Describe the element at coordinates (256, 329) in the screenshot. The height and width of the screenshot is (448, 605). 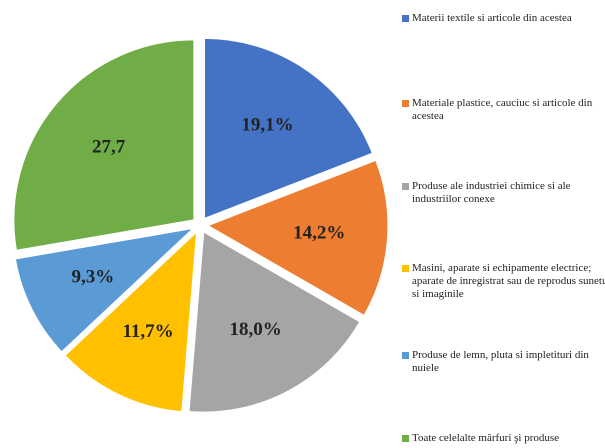
I see `value-label: 18,0%` at that location.